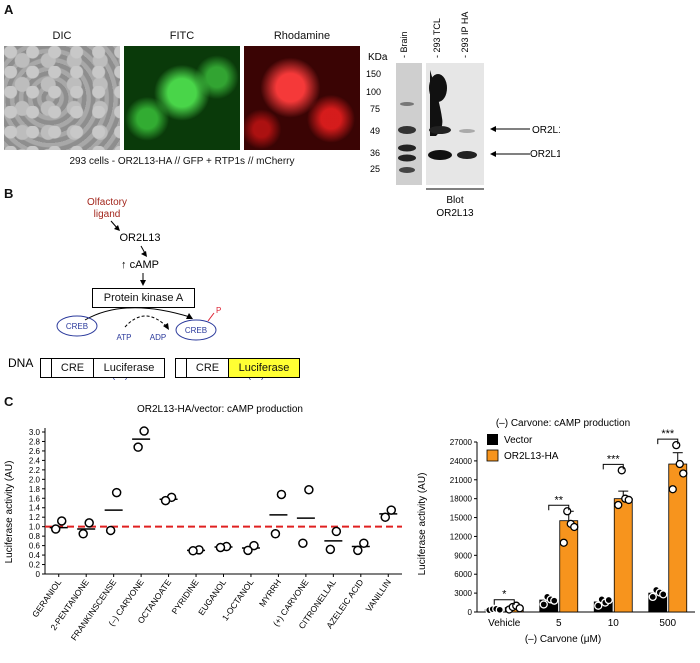  What do you see at coordinates (35, 546) in the screenshot?
I see `y-tick-label: 0.6` at bounding box center [35, 546].